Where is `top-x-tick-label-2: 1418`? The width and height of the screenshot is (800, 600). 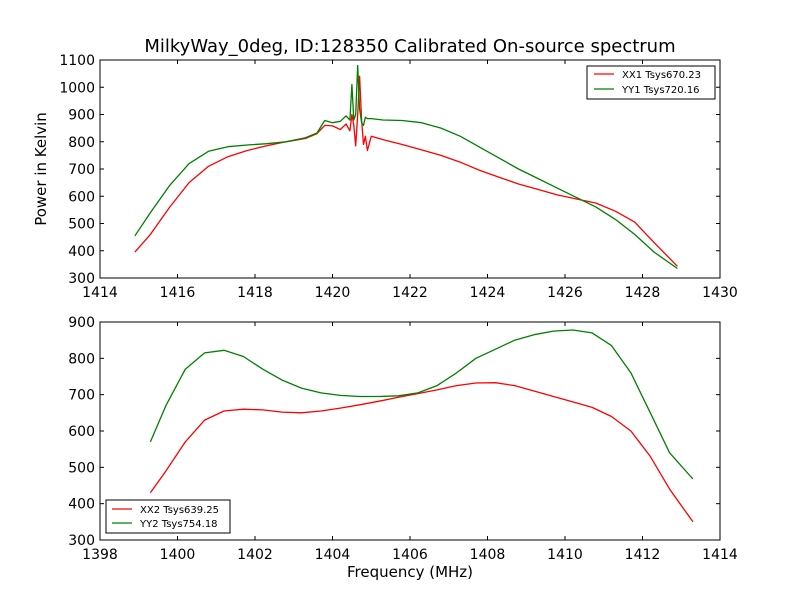 top-x-tick-label-2: 1418 is located at coordinates (255, 293).